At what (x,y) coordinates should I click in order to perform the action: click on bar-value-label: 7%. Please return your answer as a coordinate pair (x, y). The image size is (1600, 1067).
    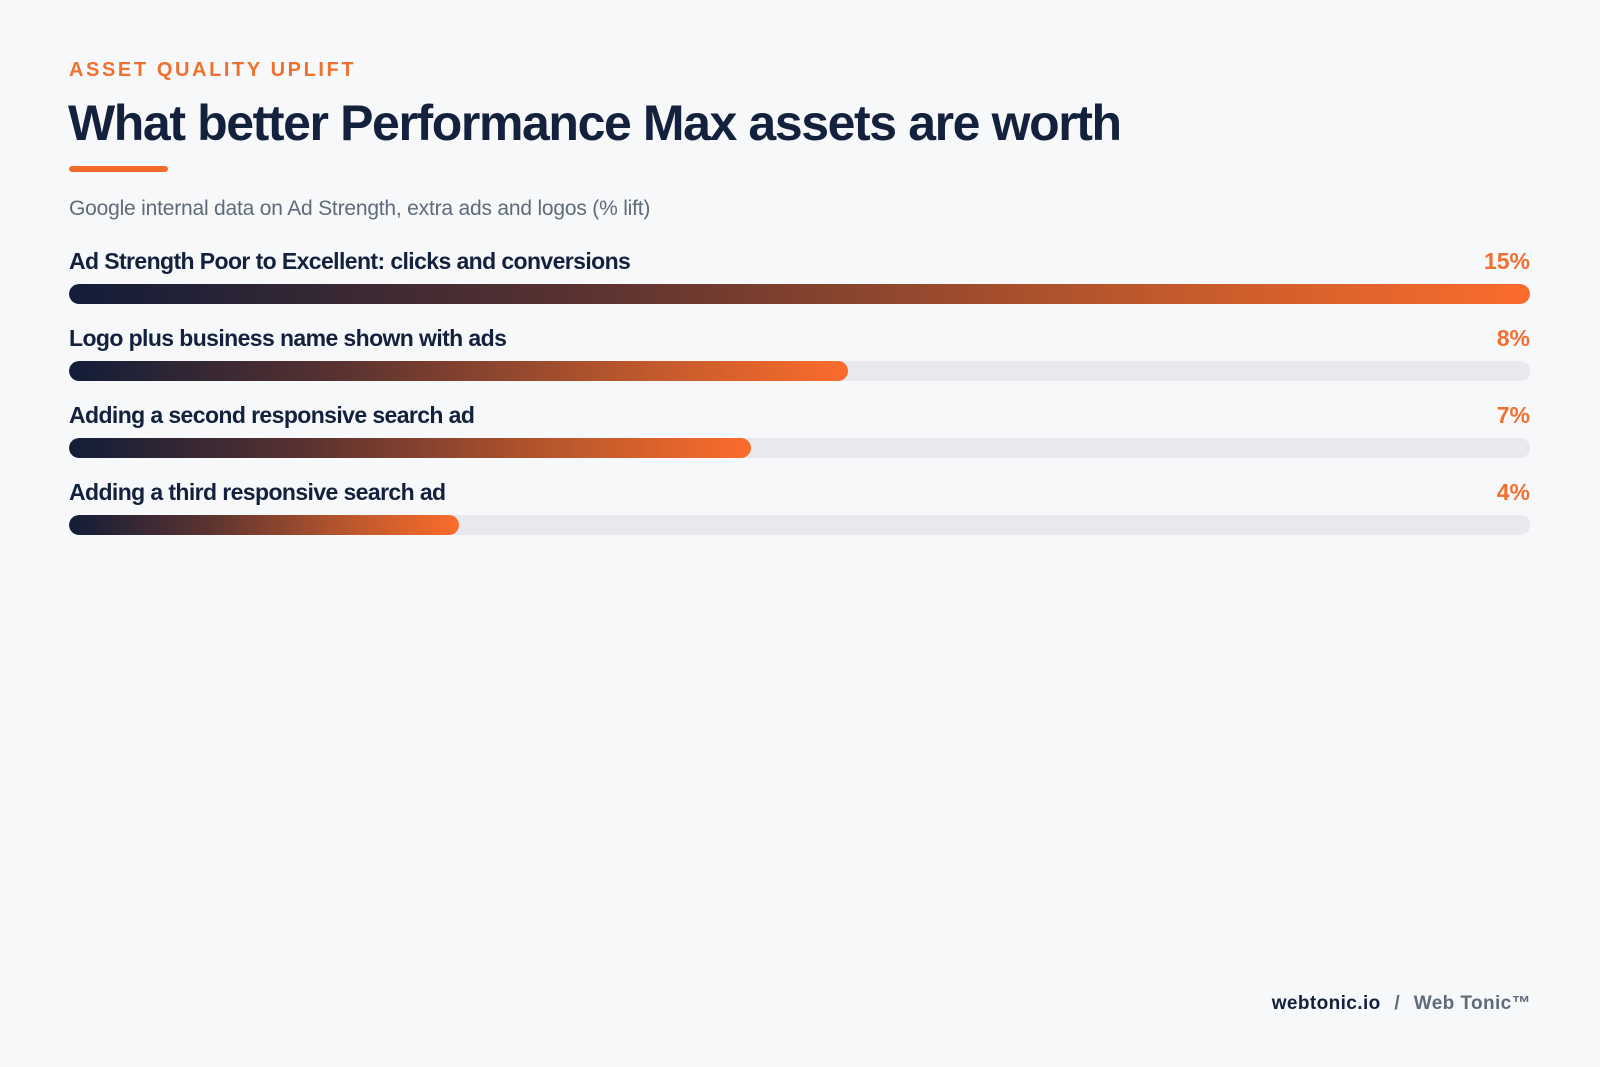
    Looking at the image, I should click on (1513, 415).